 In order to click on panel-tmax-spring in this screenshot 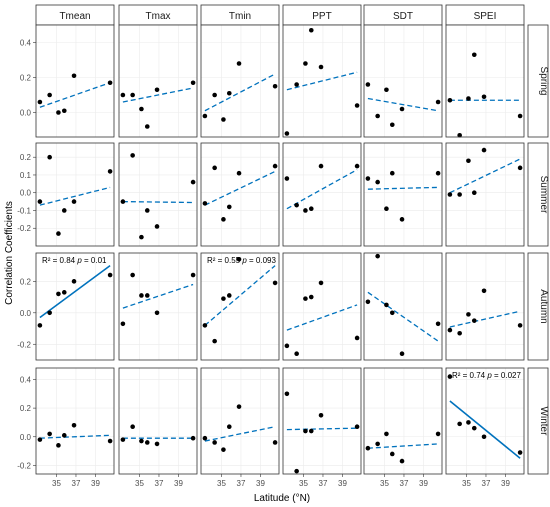, I will do `click(158, 81)`.